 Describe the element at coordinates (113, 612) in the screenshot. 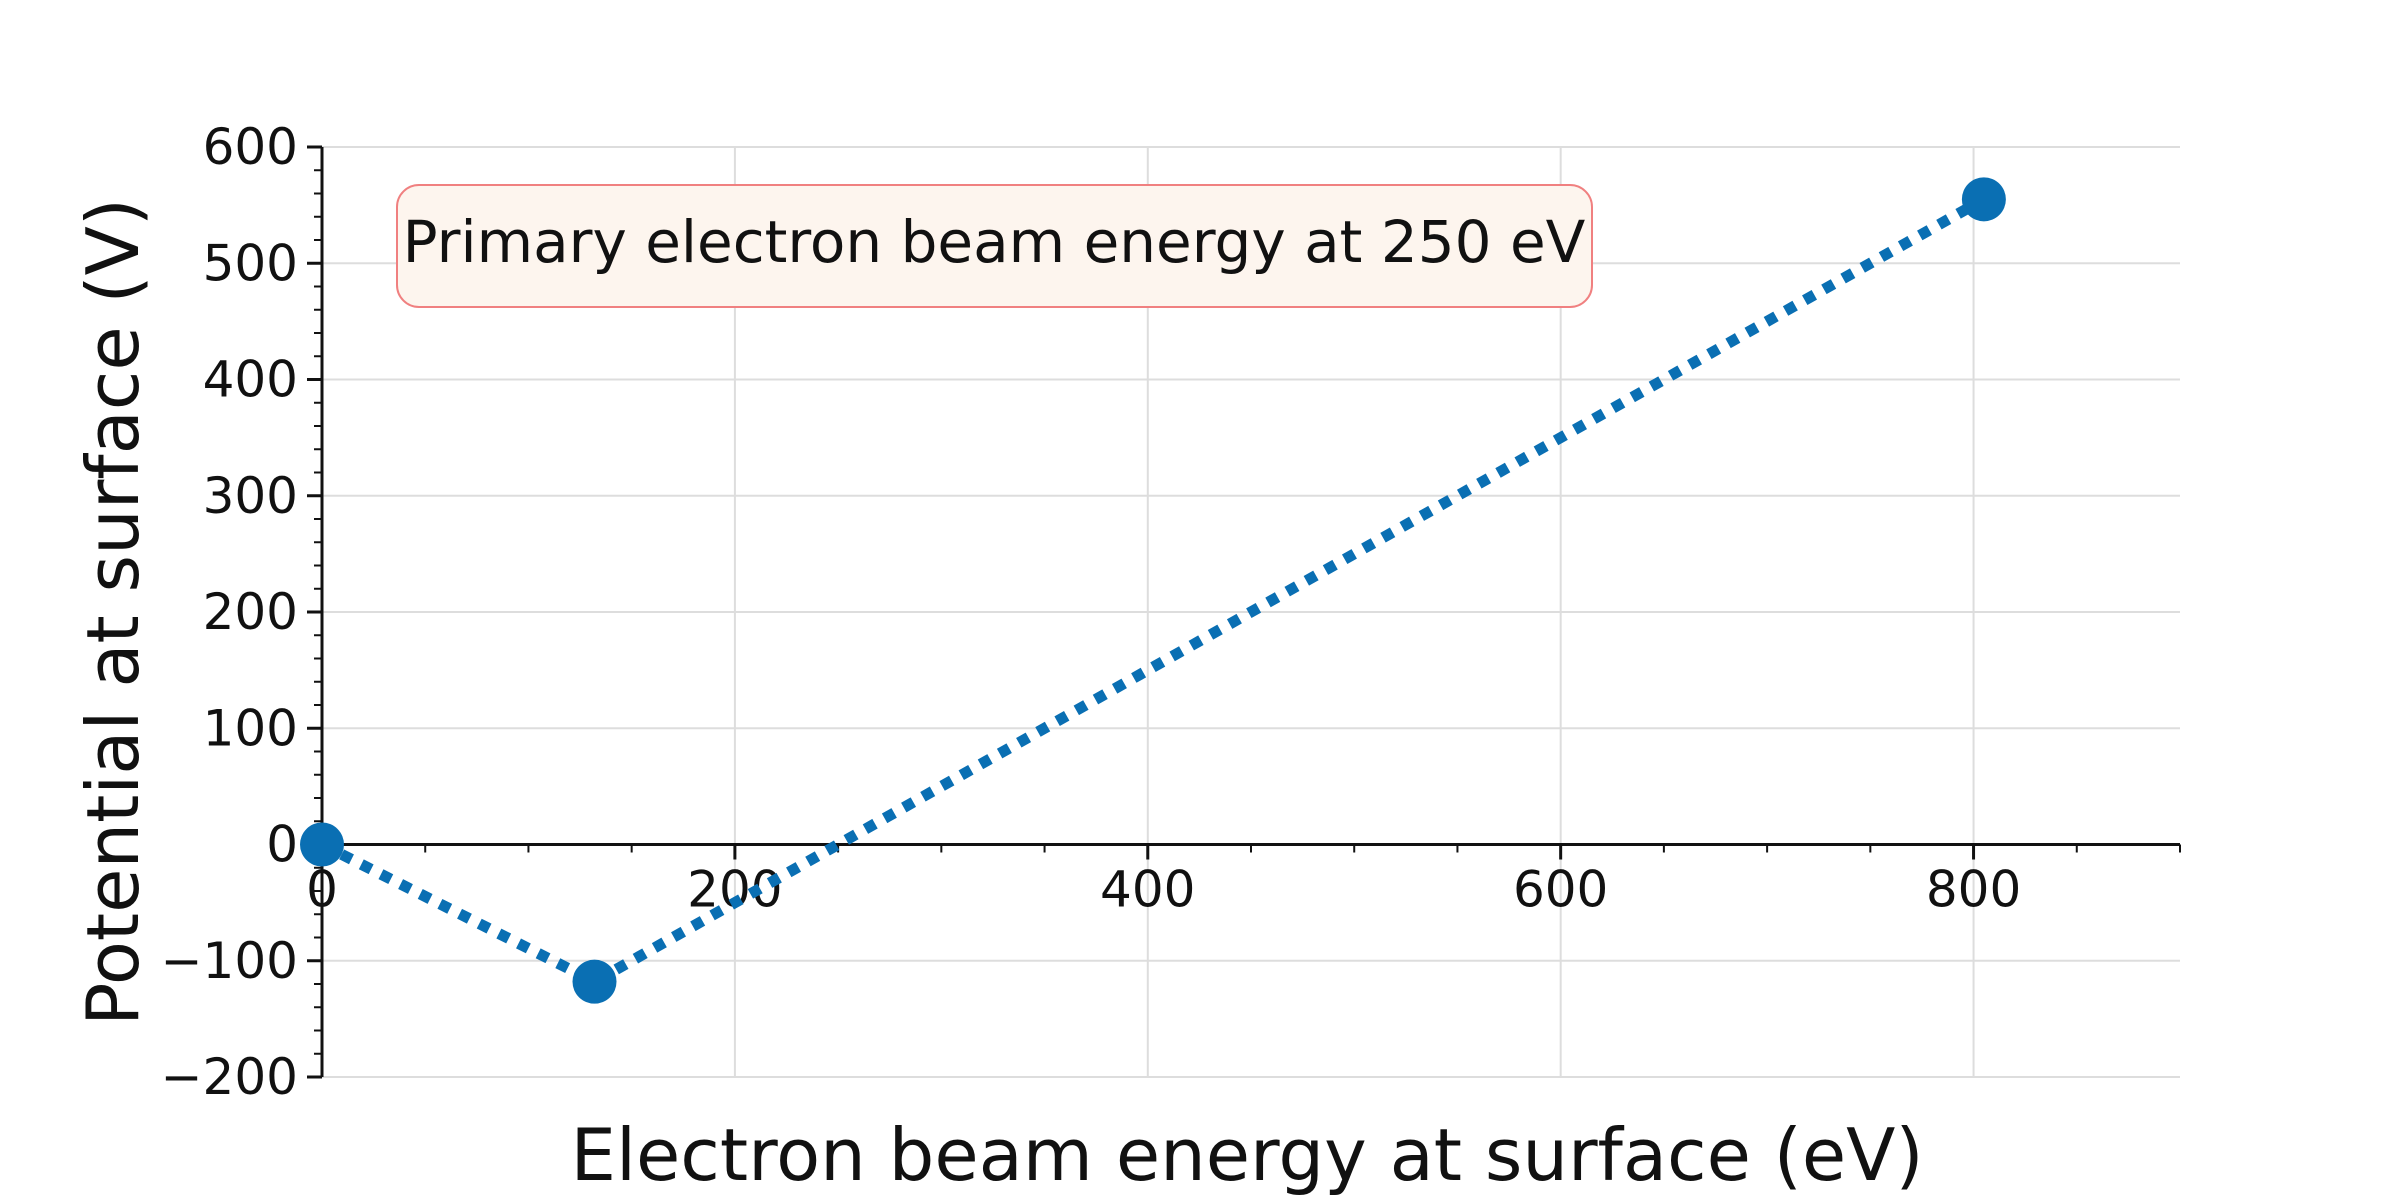

I see `y-axis-title: Potential at surface (V)` at that location.